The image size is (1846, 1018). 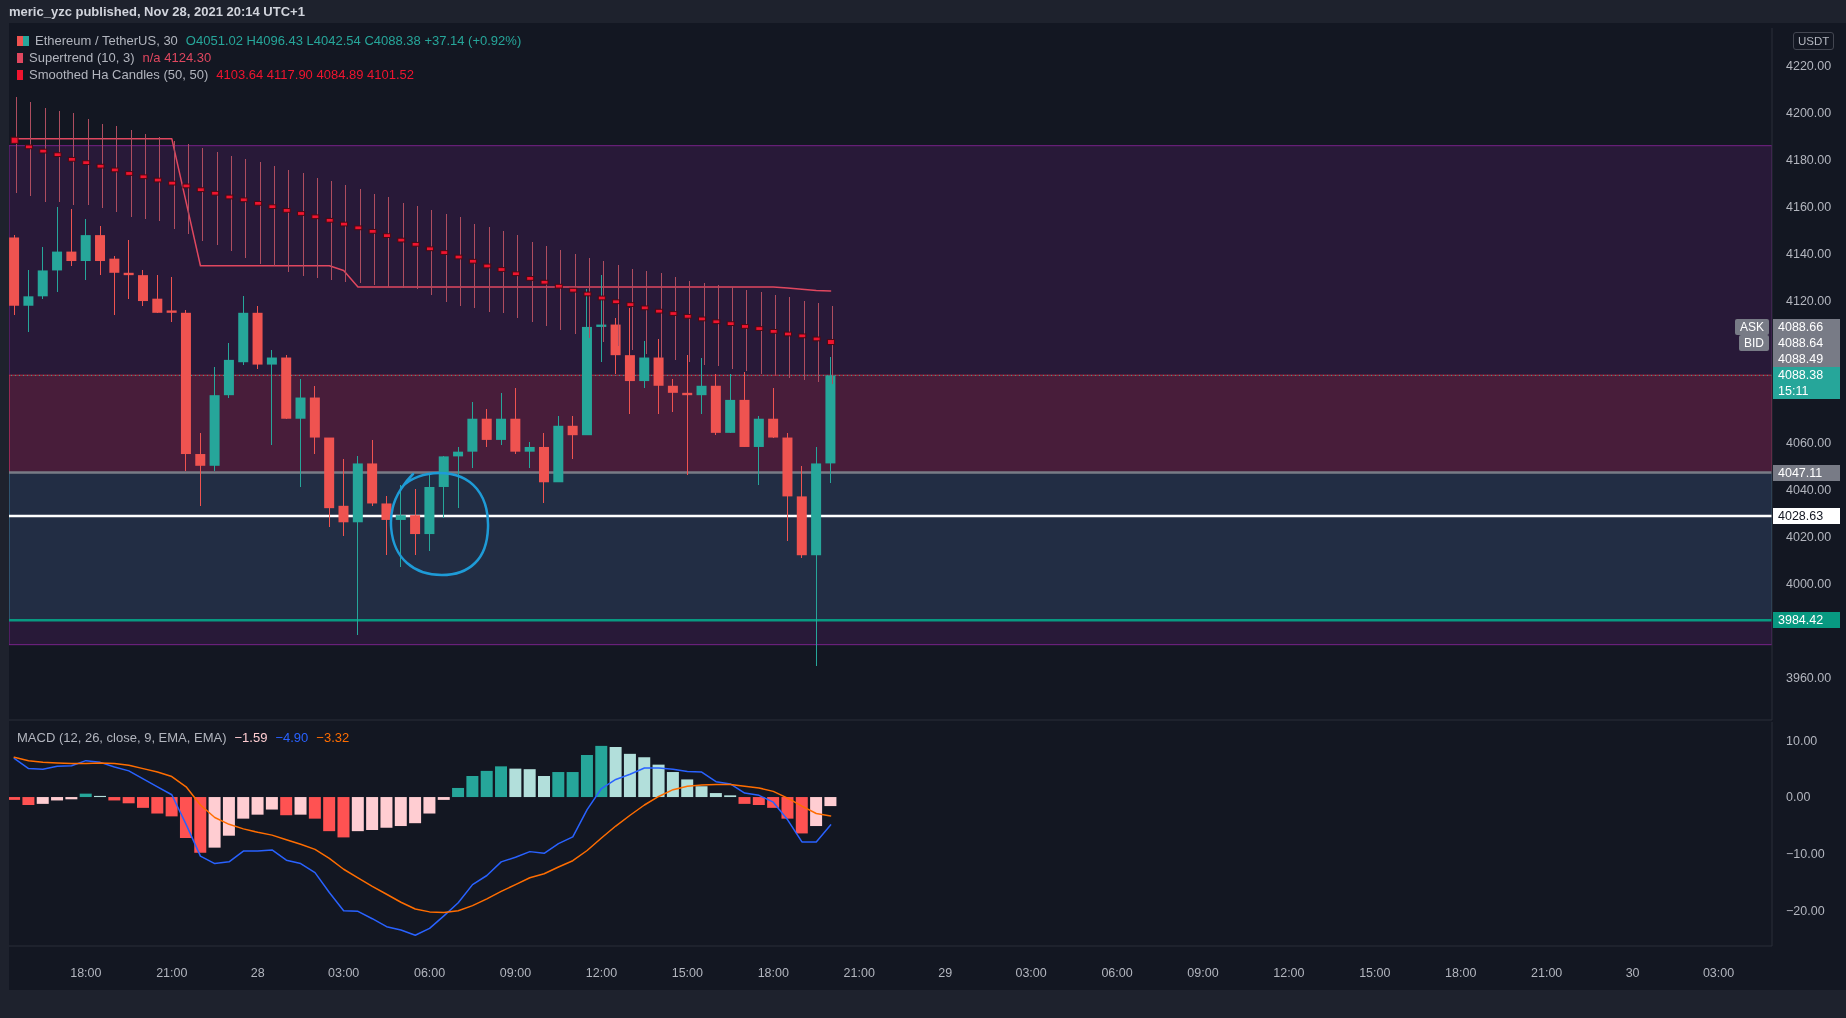 What do you see at coordinates (1809, 160) in the screenshot?
I see `y-tick-label: 4180.00` at bounding box center [1809, 160].